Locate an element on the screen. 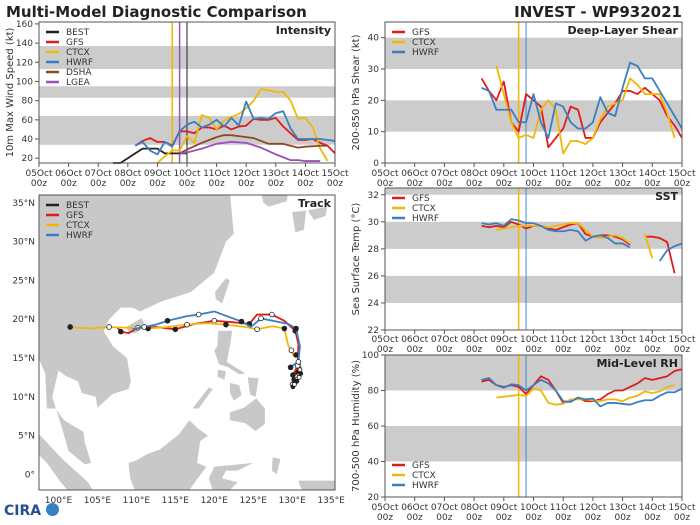  palawan is located at coordinates (202, 398).